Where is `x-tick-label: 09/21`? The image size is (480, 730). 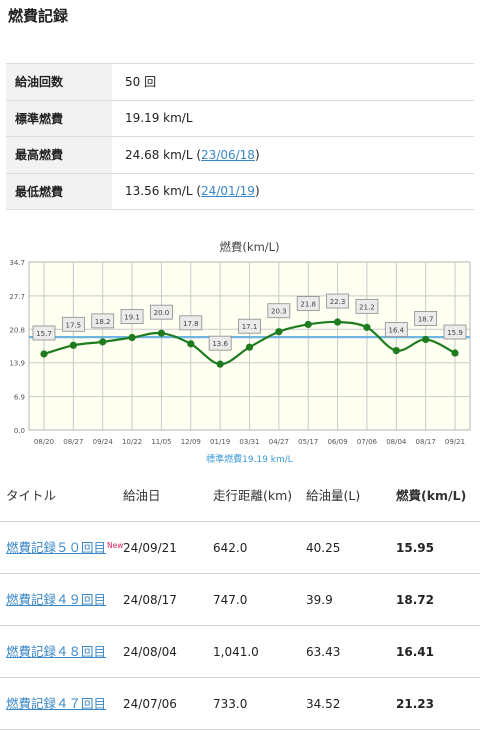
x-tick-label: 09/21 is located at coordinates (455, 442).